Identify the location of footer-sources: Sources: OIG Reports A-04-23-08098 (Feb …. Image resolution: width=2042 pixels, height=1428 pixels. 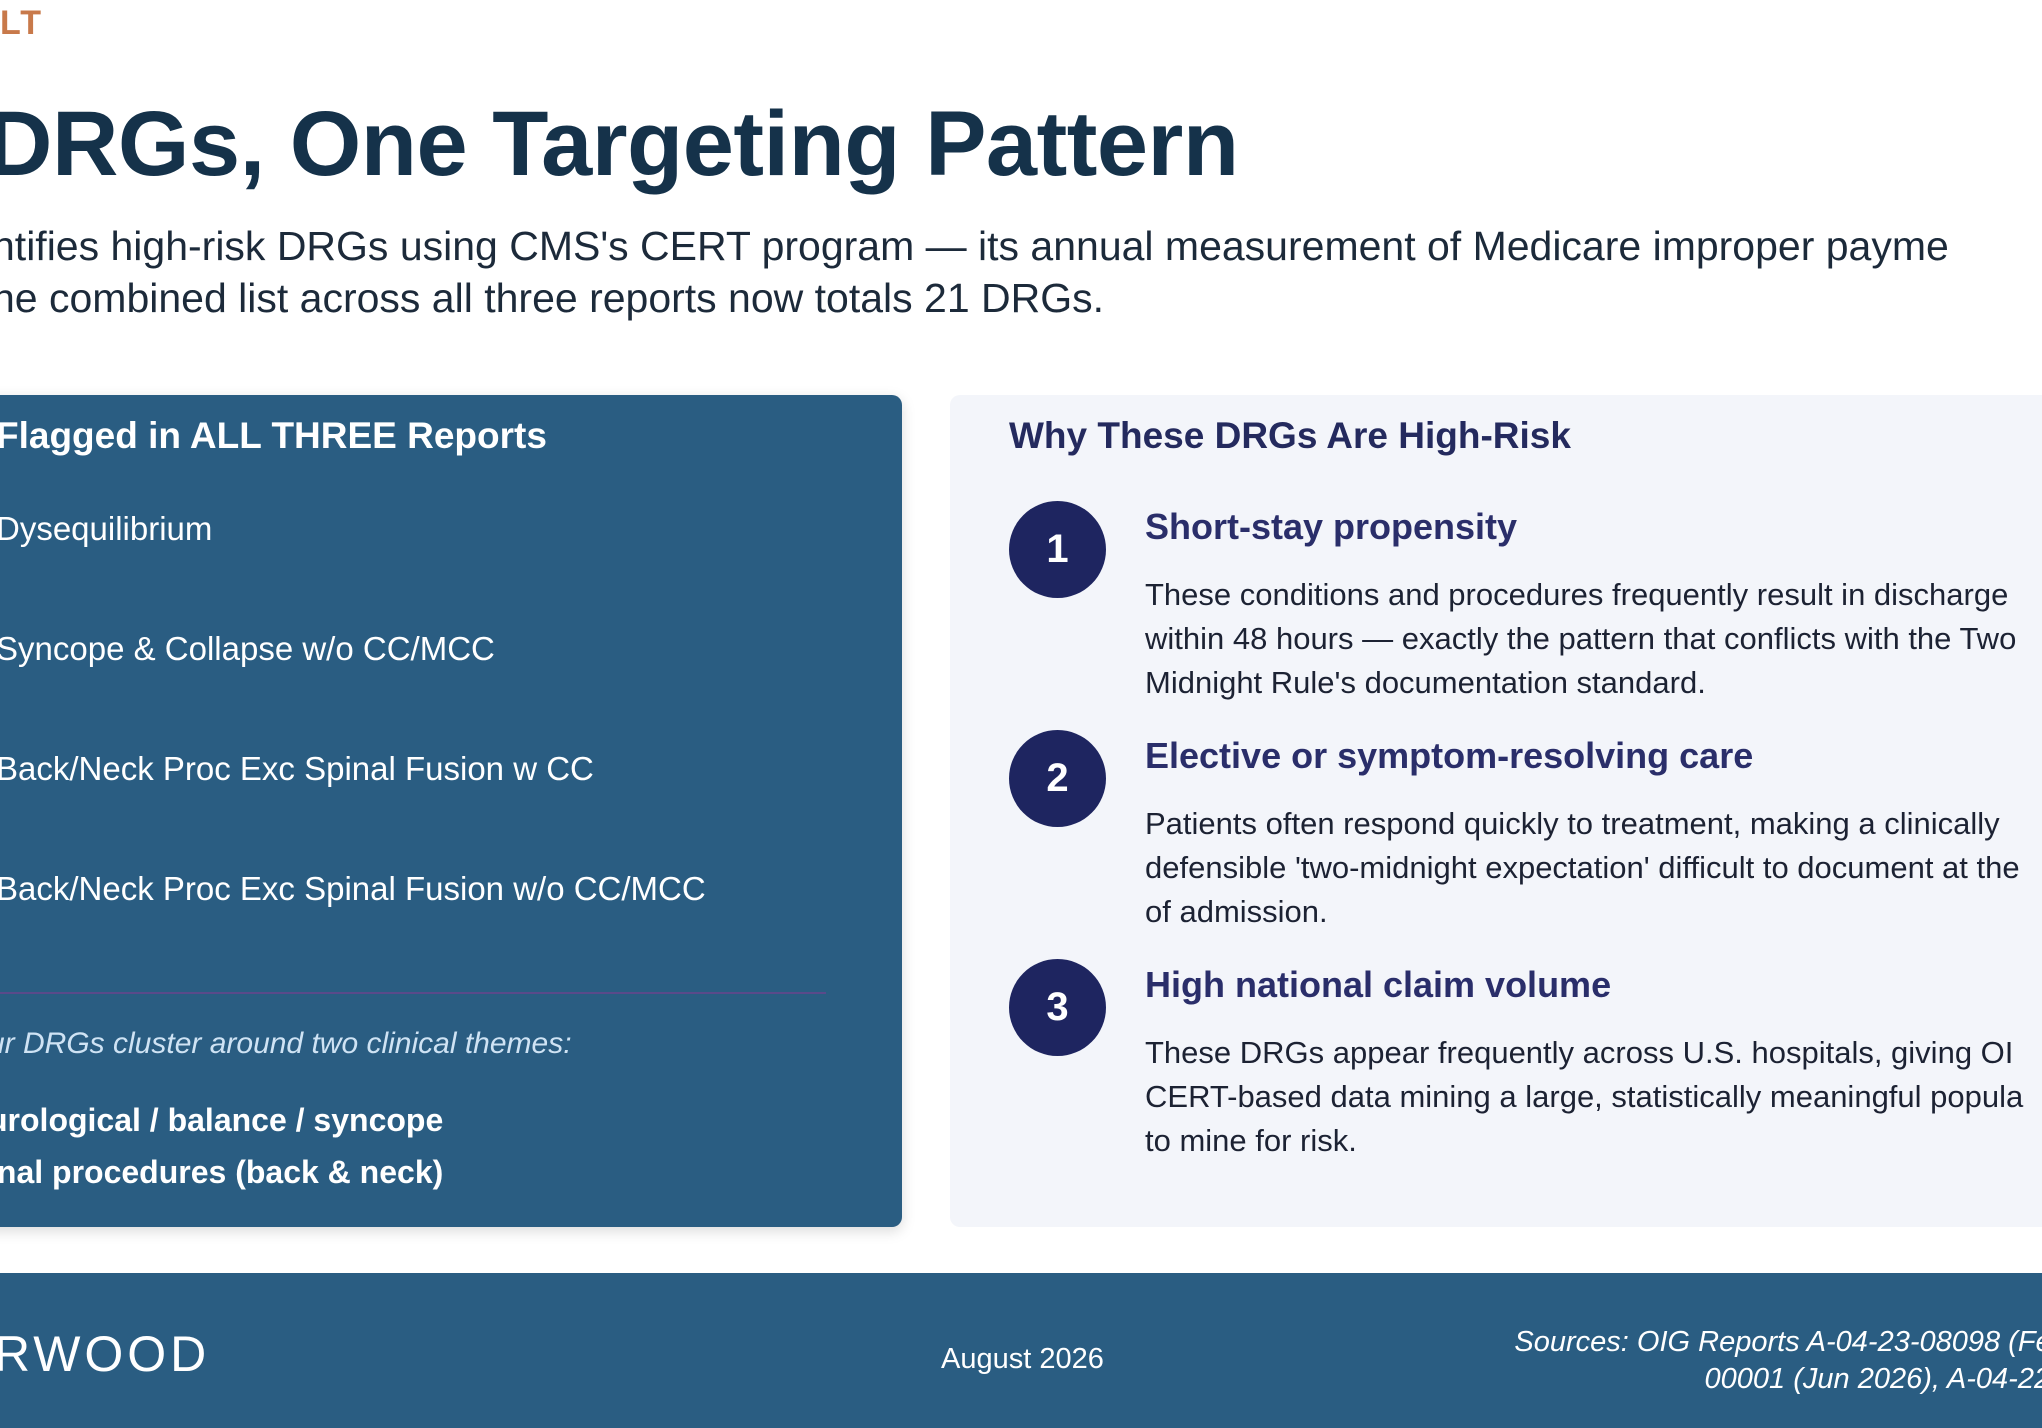
(1778, 1361).